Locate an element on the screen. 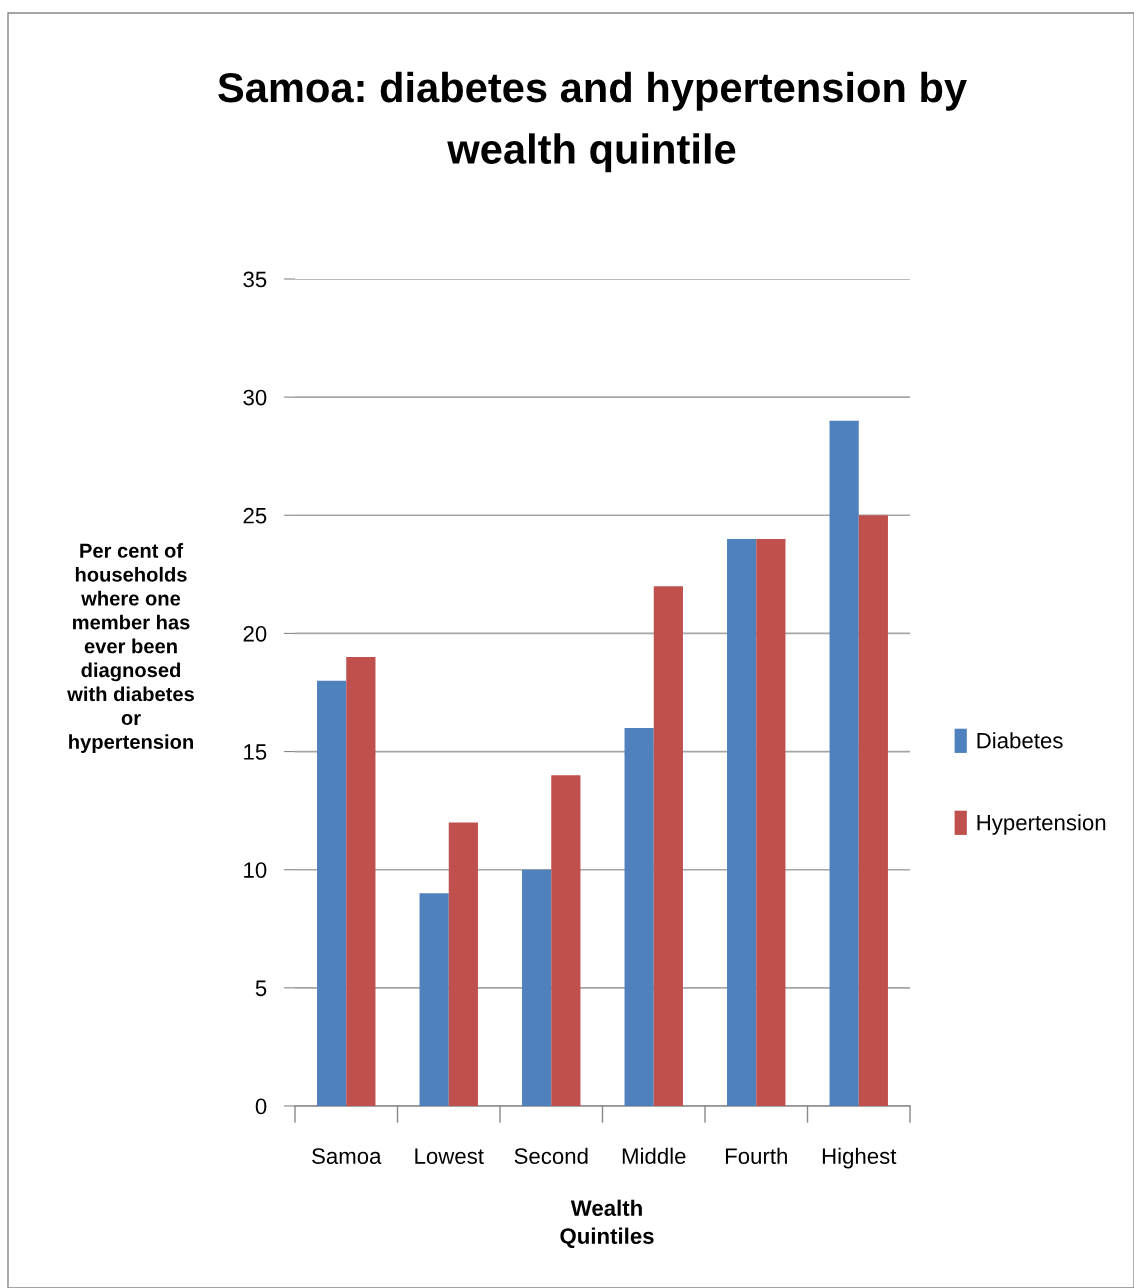 Image resolution: width=1134 pixels, height=1288 pixels. y-tick-label: 25 is located at coordinates (255, 515).